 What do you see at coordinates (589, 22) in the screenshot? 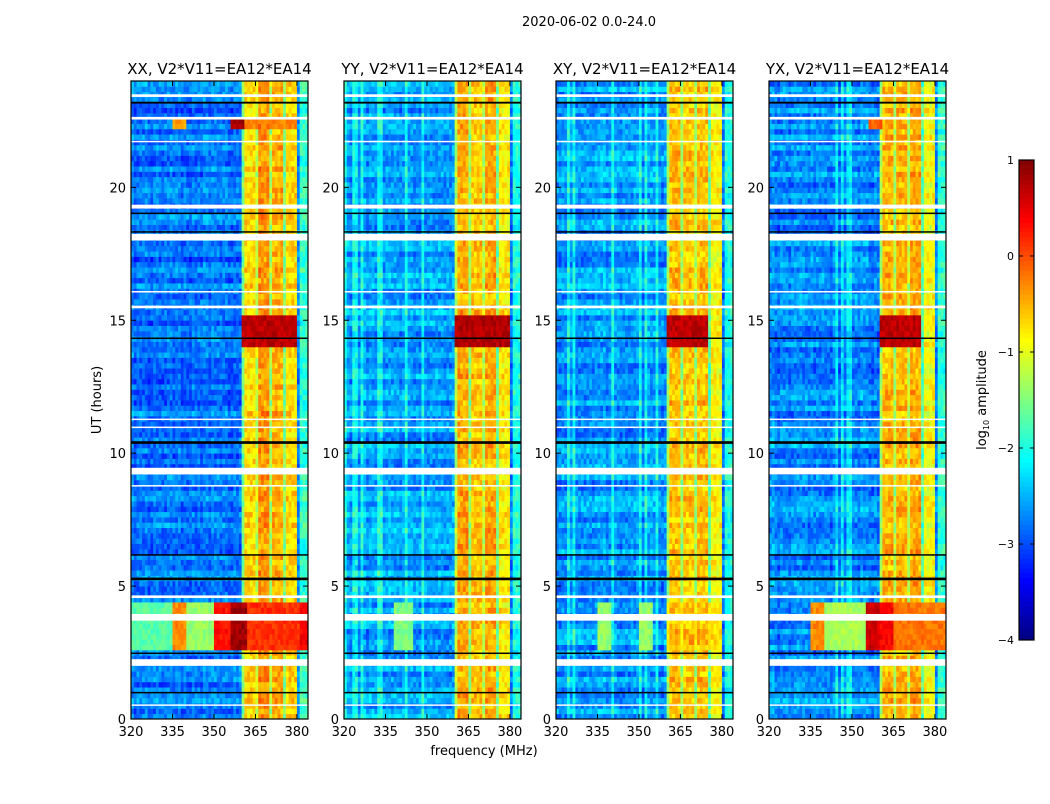
I see `figure-title: 2020-06-02 0.0-24.0` at bounding box center [589, 22].